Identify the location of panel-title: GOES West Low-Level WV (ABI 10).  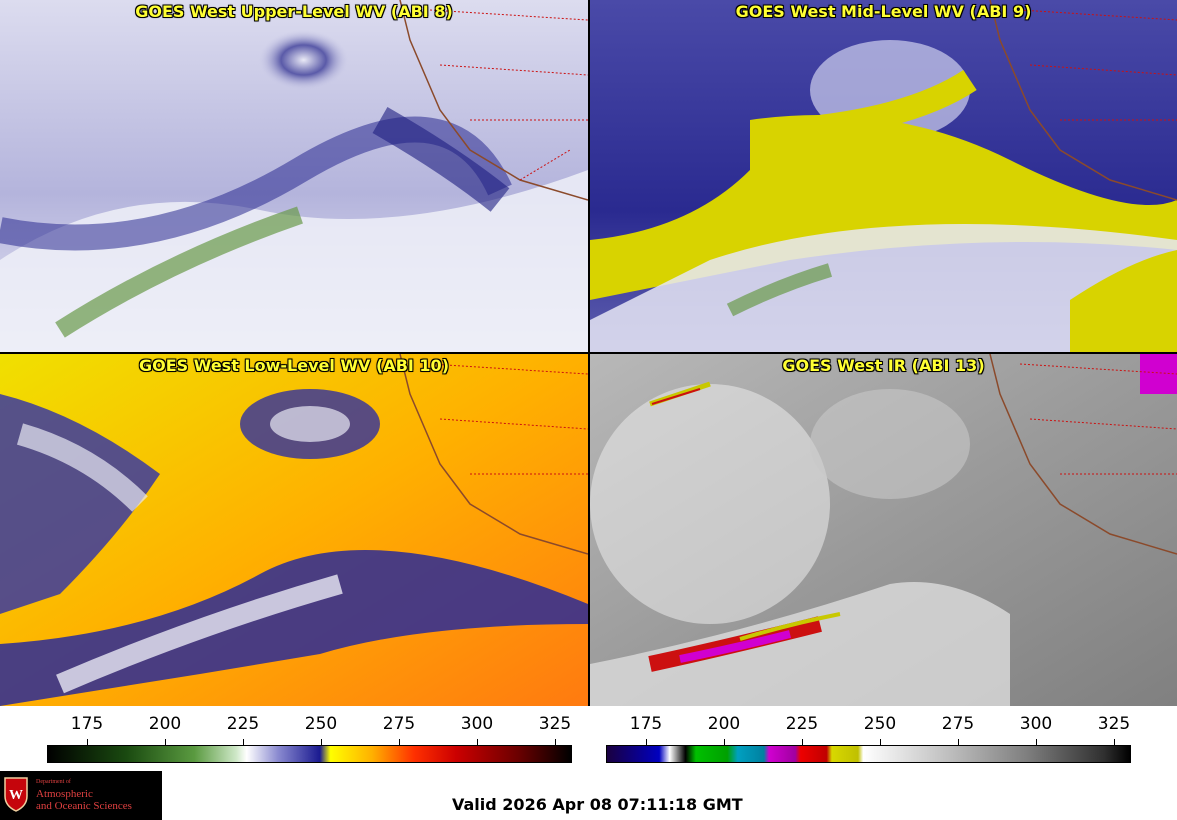
(293, 365).